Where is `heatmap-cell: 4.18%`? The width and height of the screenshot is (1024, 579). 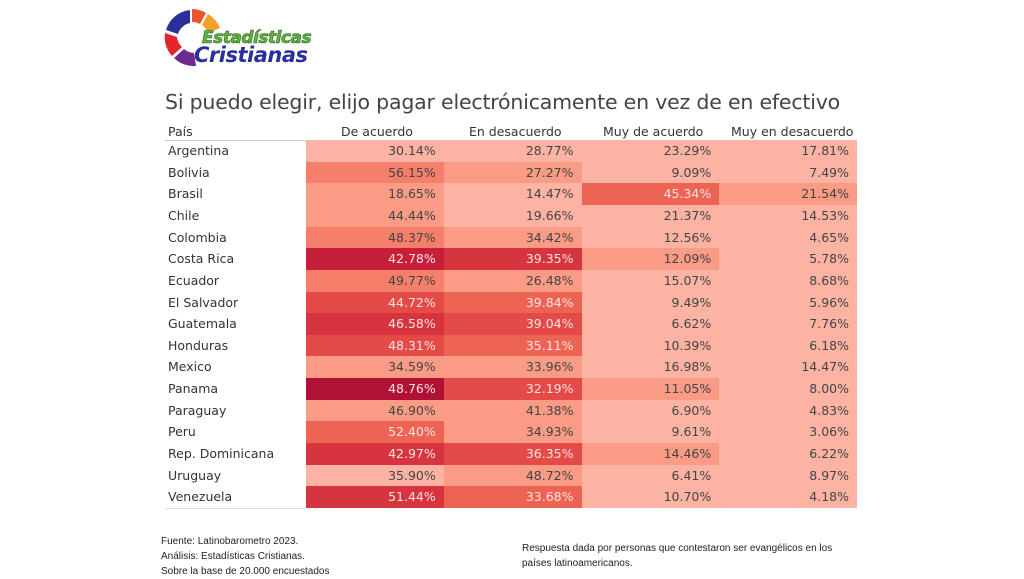
heatmap-cell: 4.18% is located at coordinates (788, 497).